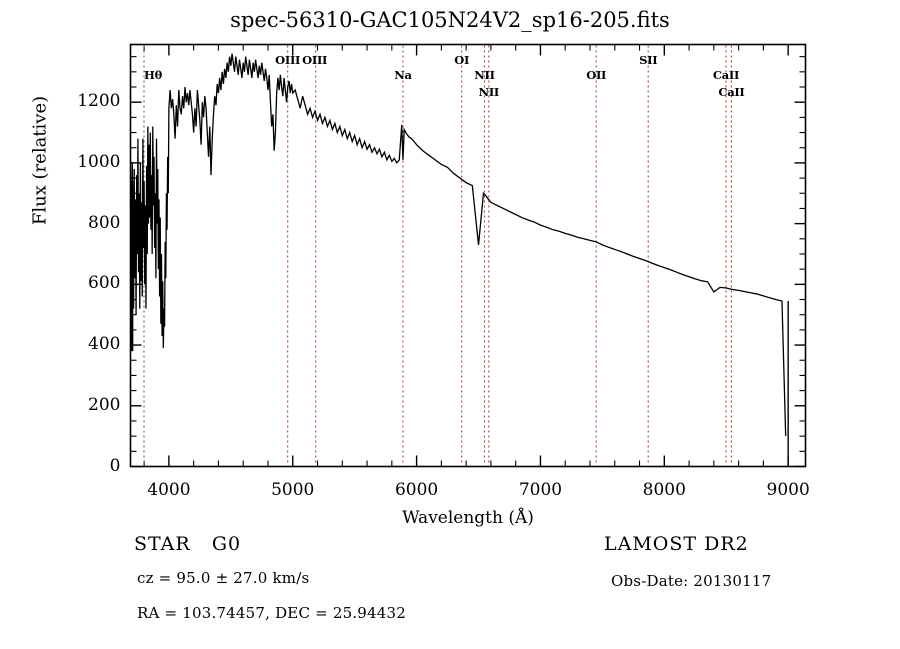 This screenshot has width=900, height=649. I want to click on x-axis-label: Wavelength (Å), so click(468, 518).